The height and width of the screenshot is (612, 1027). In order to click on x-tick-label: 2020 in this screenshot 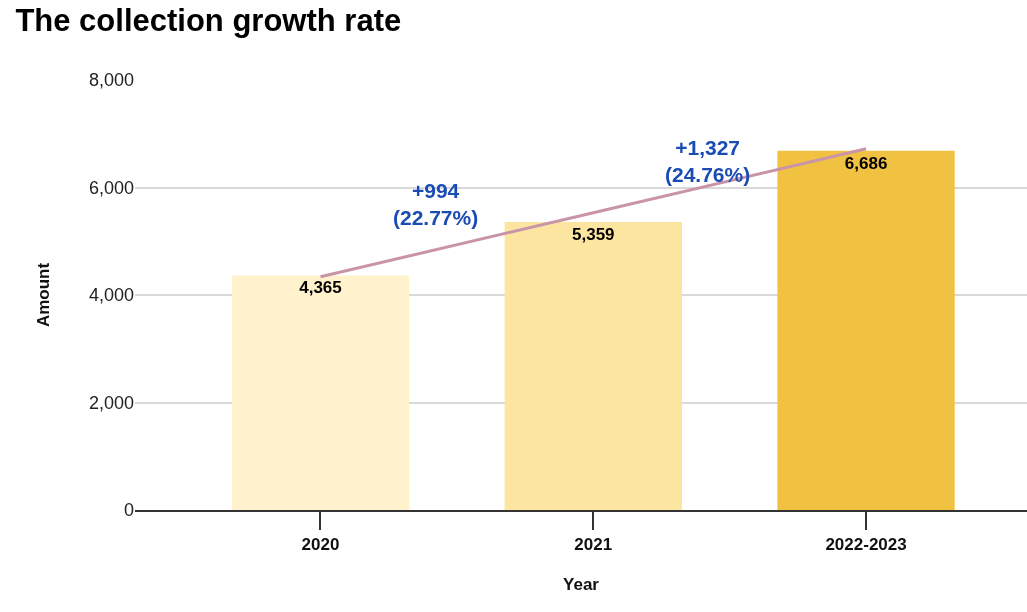, I will do `click(320, 545)`.